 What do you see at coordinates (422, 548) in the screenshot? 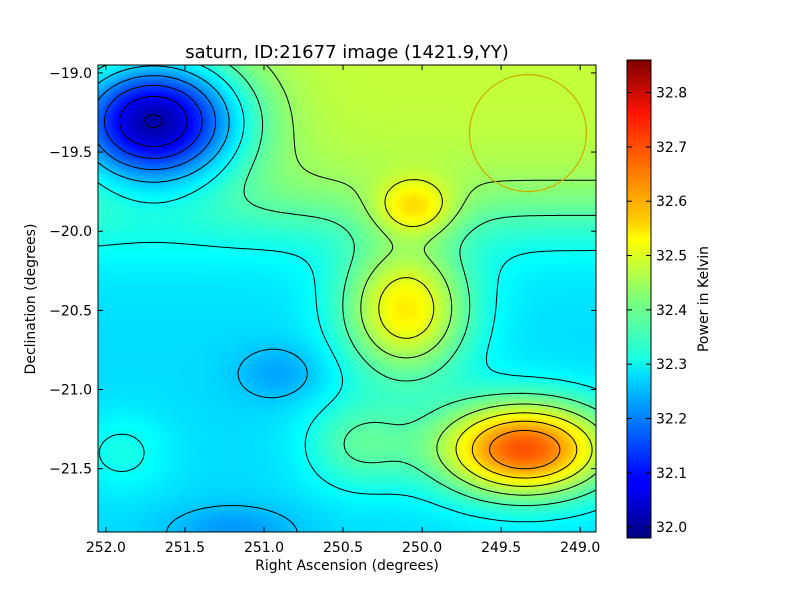
I see `x-tick-label: 250.0` at bounding box center [422, 548].